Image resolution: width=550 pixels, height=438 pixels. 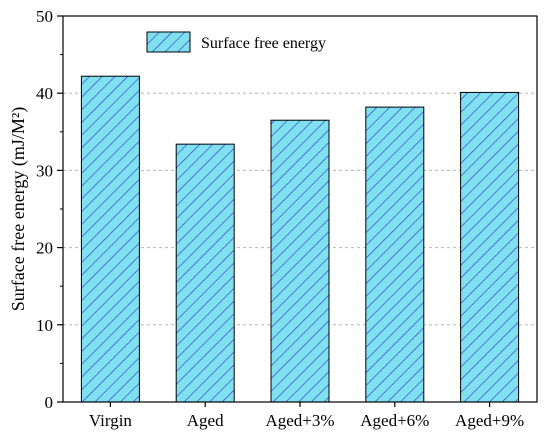 I want to click on x-tick-label: Aged, so click(x=205, y=420).